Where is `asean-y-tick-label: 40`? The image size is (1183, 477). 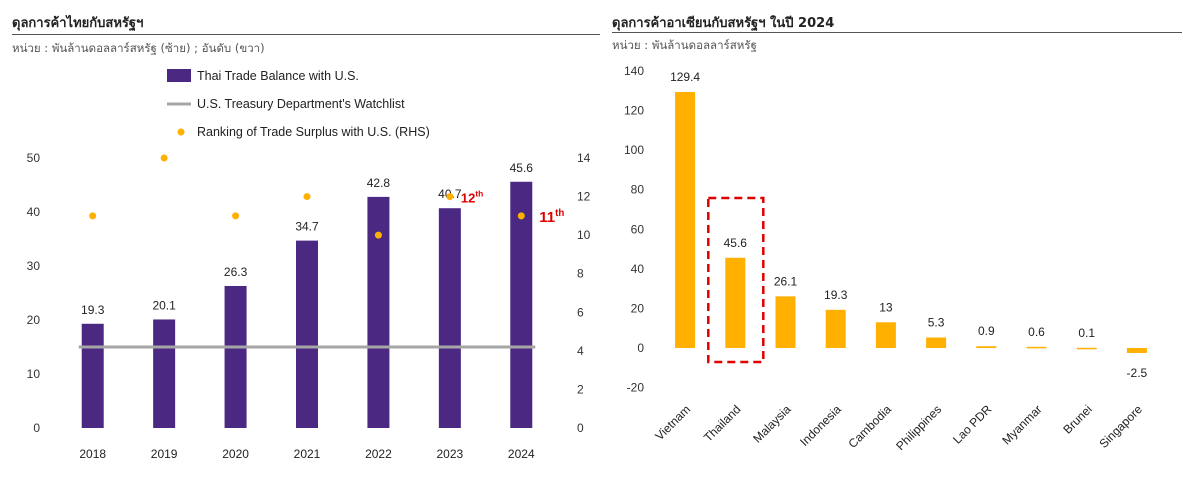
asean-y-tick-label: 40 is located at coordinates (638, 269).